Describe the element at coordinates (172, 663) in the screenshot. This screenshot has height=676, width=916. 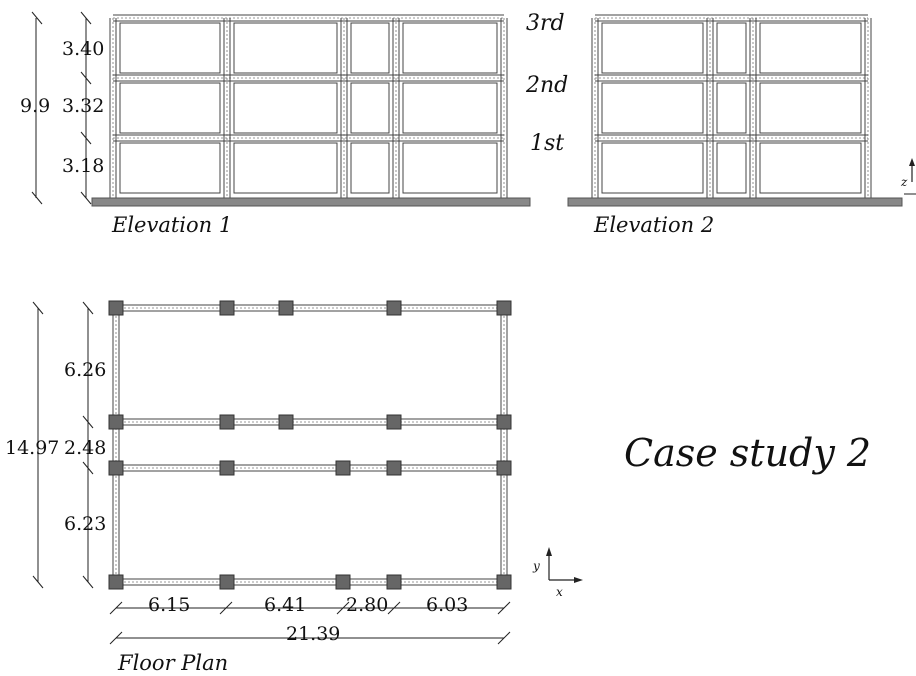
I see `floor-plan-caption: Floor Plan` at that location.